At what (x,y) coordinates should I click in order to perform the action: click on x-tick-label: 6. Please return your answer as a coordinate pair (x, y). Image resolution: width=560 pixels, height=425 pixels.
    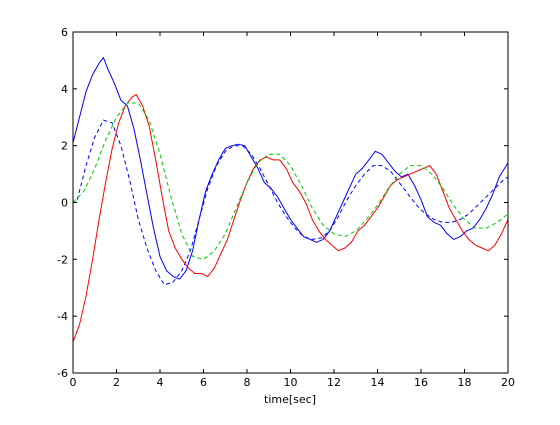
    Looking at the image, I should click on (203, 382).